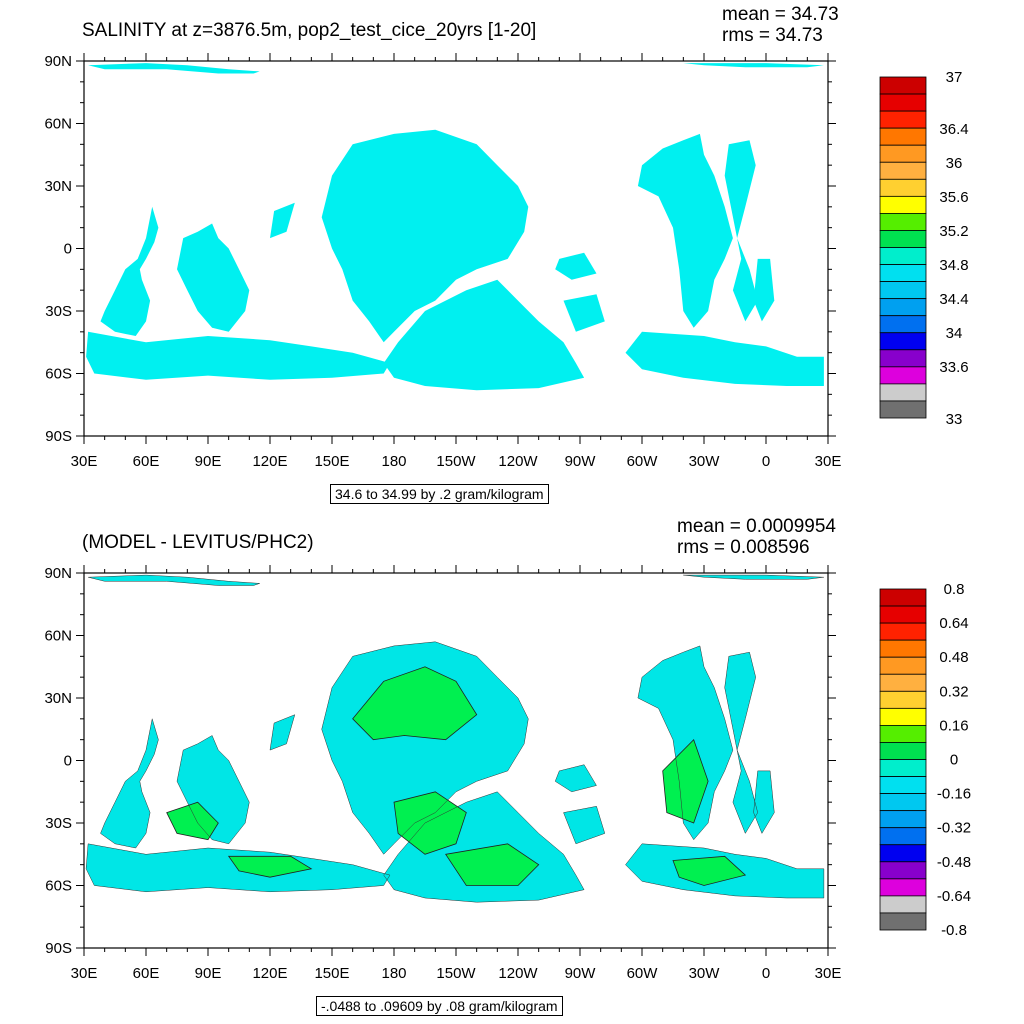 The height and width of the screenshot is (1024, 1024). Describe the element at coordinates (456, 973) in the screenshot. I see `x-tick-label: 150W` at that location.